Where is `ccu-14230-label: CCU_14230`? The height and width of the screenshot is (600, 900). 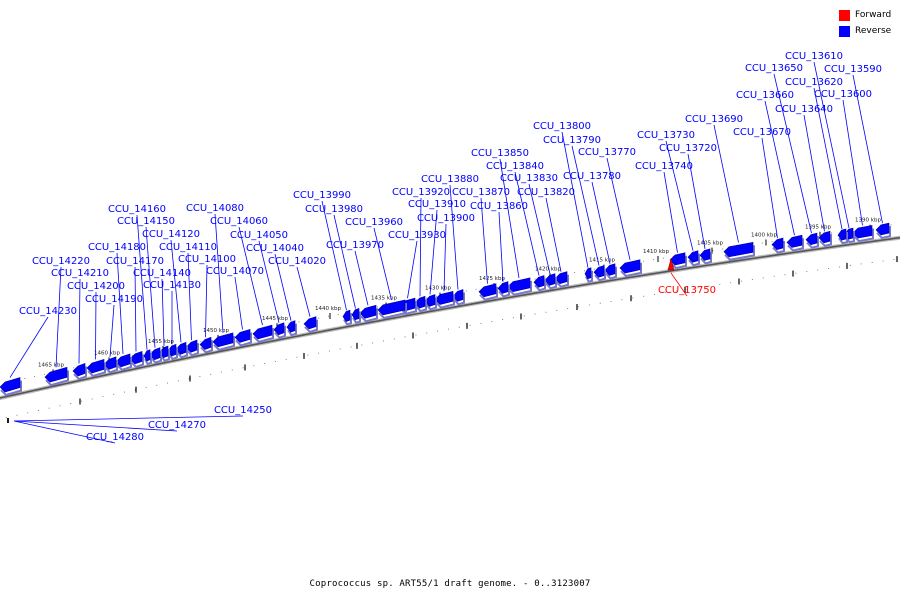 ccu-14230-label: CCU_14230 is located at coordinates (48, 311).